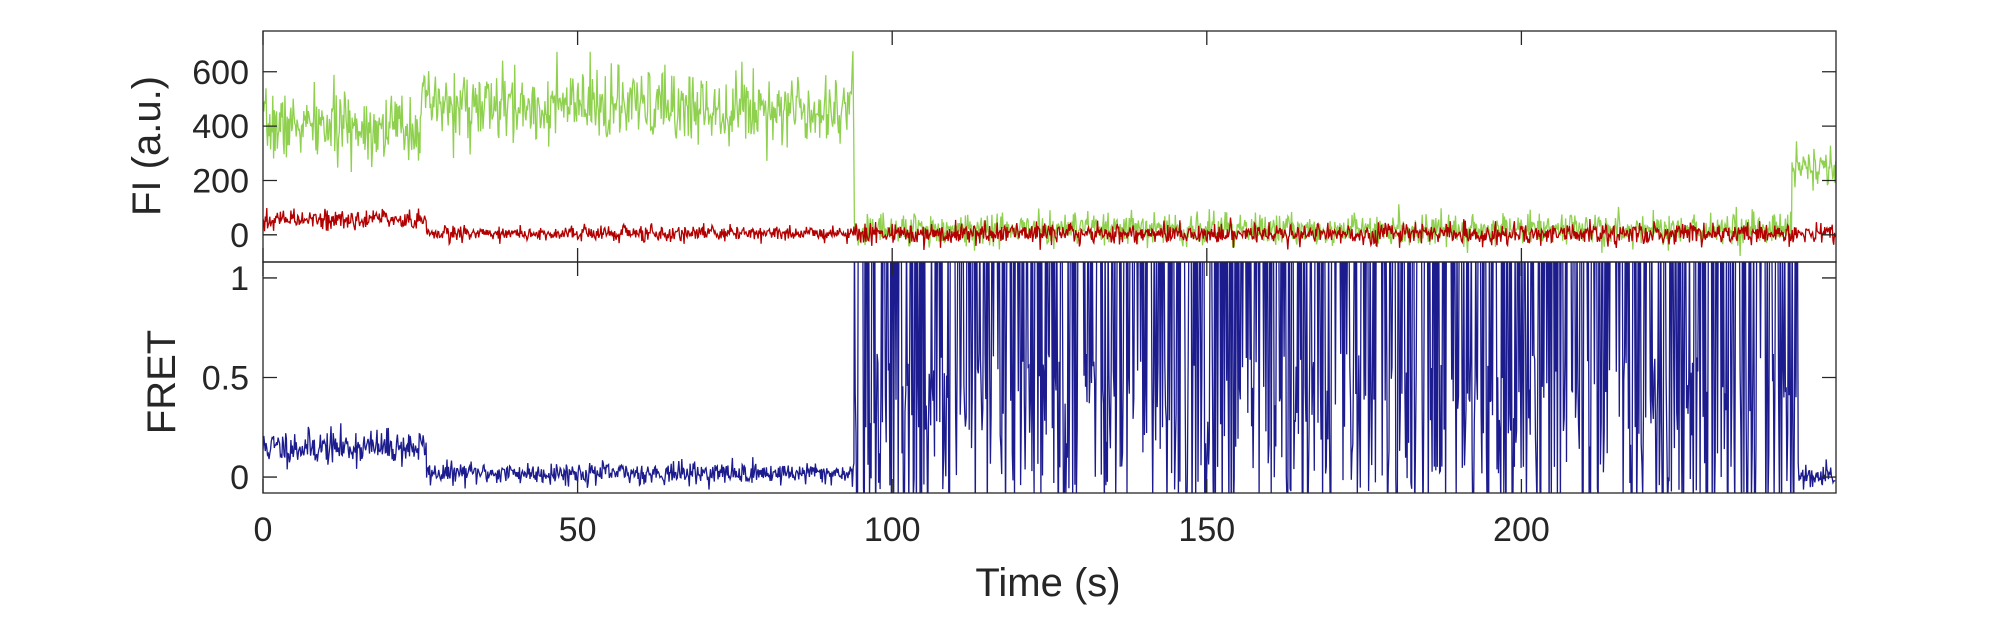  What do you see at coordinates (578, 530) in the screenshot?
I see `time-tick-label: 50` at bounding box center [578, 530].